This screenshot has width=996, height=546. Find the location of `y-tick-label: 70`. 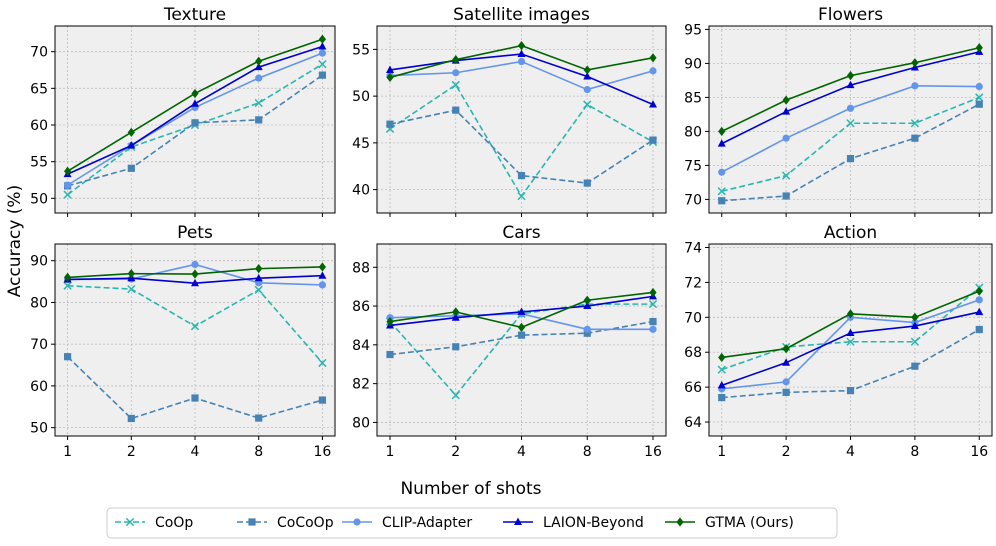

y-tick-label: 70 is located at coordinates (39, 345).